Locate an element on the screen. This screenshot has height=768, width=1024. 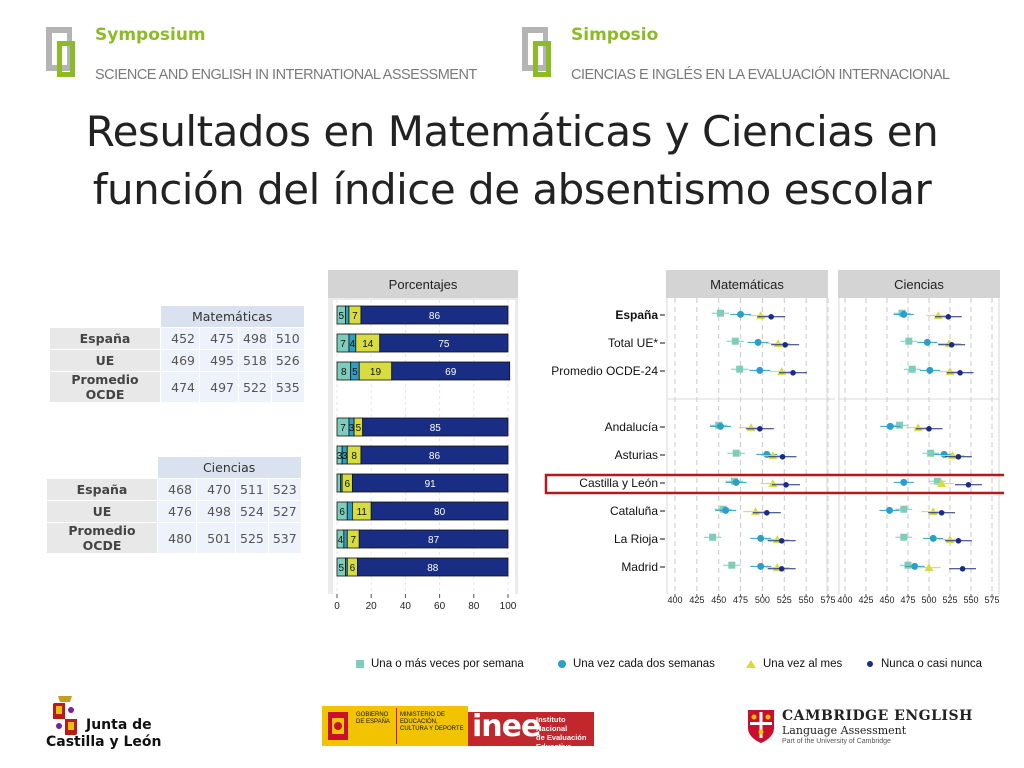
region-label: Madrid is located at coordinates (639, 567).